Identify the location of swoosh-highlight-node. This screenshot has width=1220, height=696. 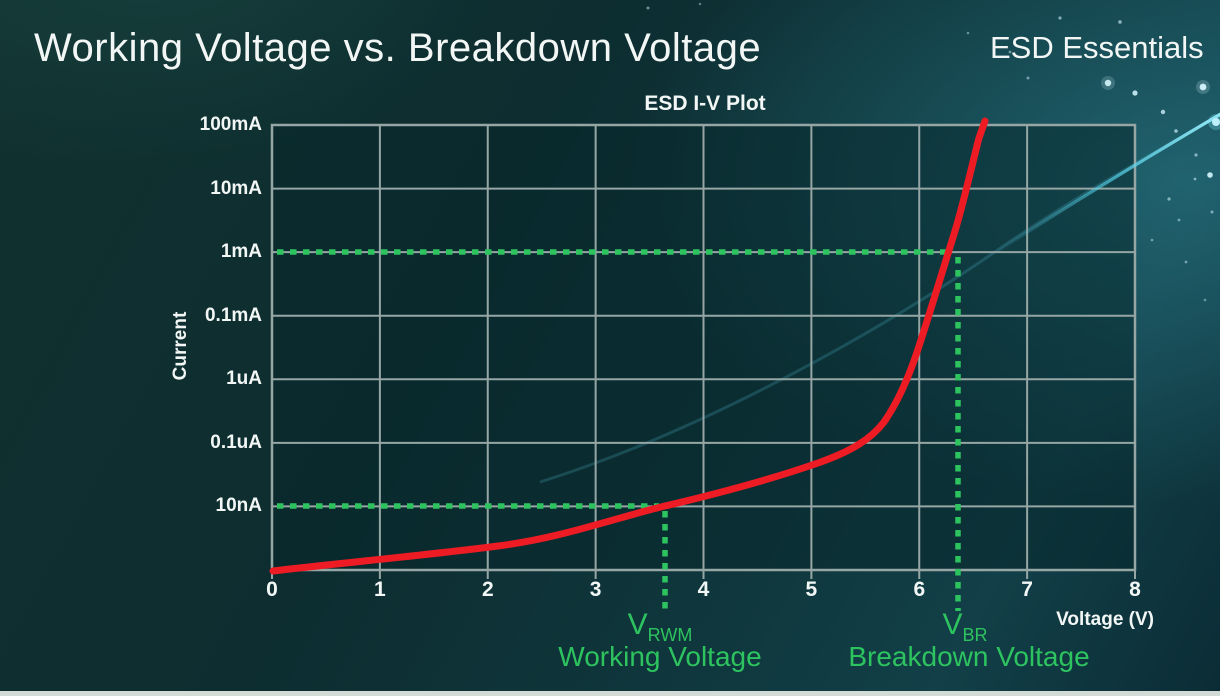
(1216, 122).